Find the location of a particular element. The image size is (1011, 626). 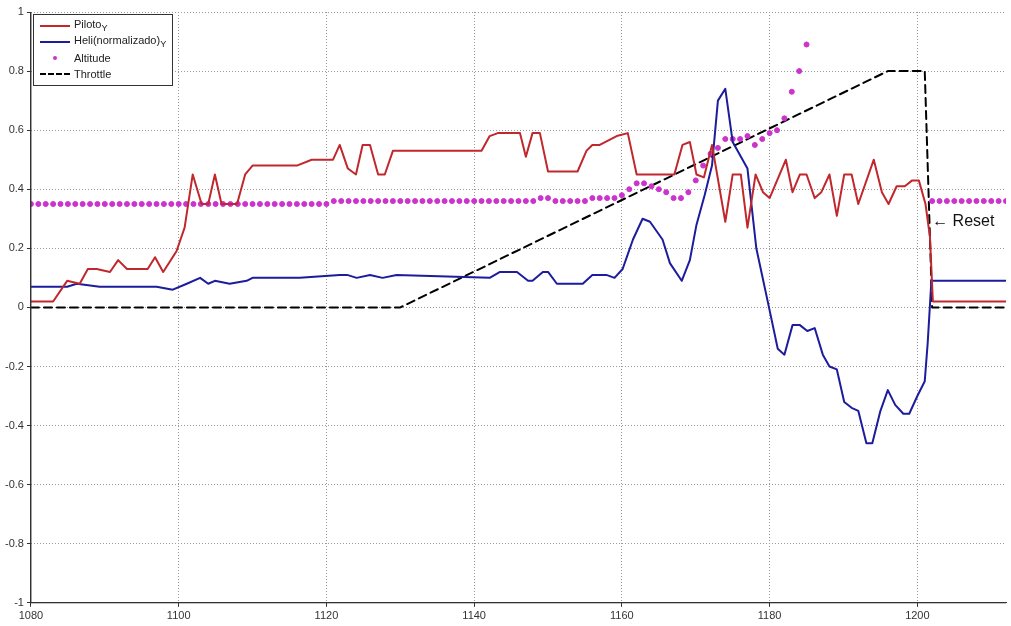

y-tick-label: 0.4 is located at coordinates (16, 188).